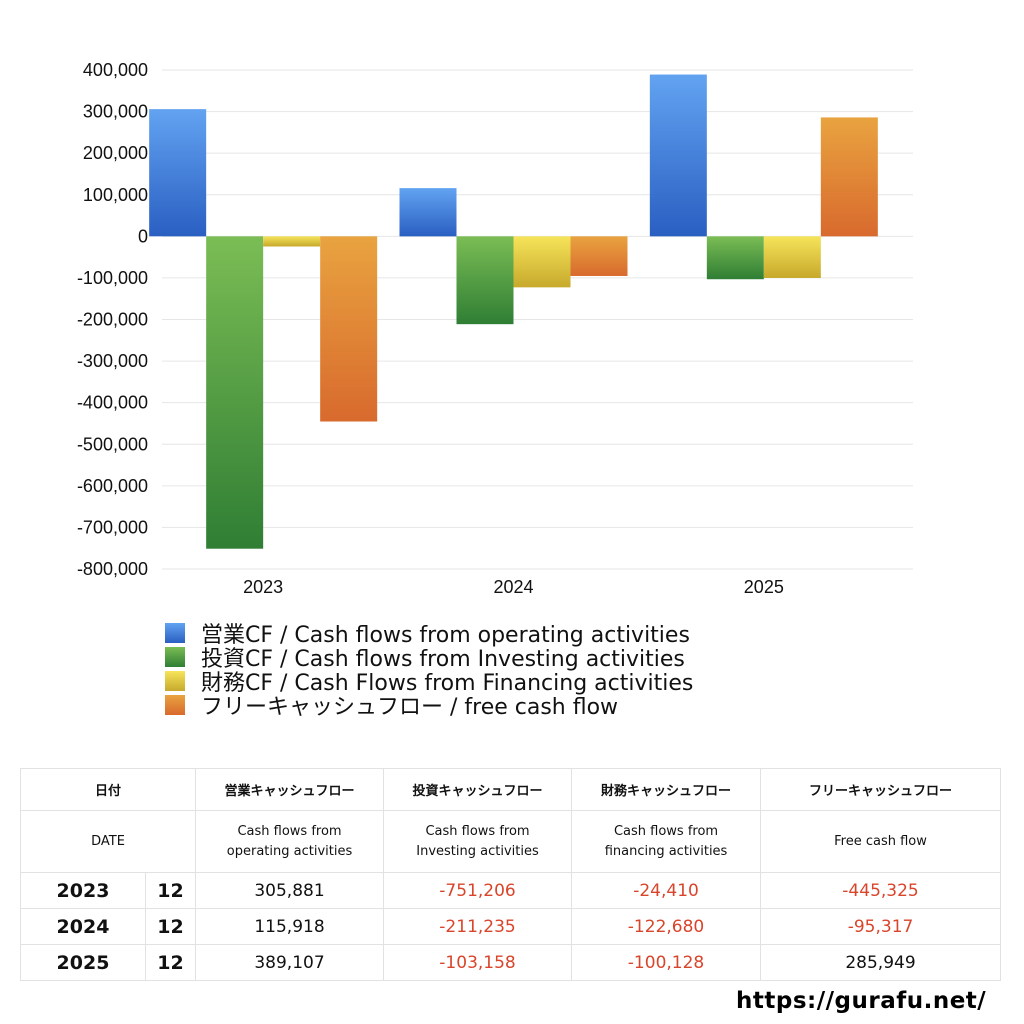 The width and height of the screenshot is (1024, 1024). I want to click on cell-financing: -122,680, so click(666, 926).